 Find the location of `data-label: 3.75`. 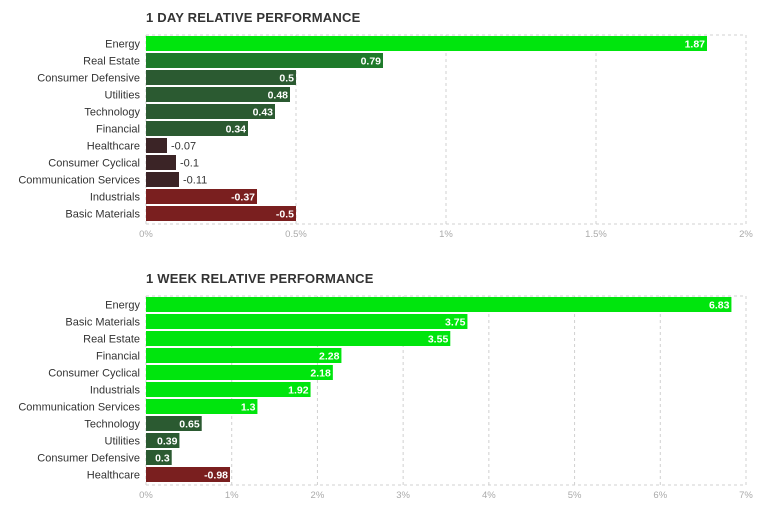

data-label: 3.75 is located at coordinates (455, 323).